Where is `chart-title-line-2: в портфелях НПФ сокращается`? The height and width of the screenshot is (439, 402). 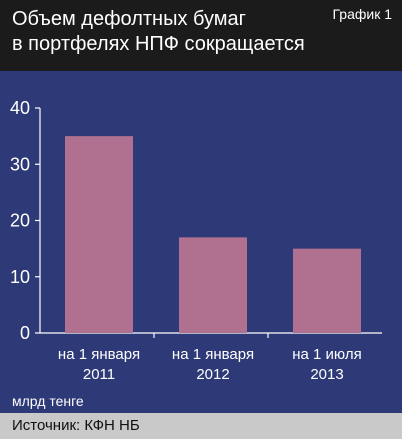 chart-title-line-2: в портфелях НПФ сокращается is located at coordinates (158, 44).